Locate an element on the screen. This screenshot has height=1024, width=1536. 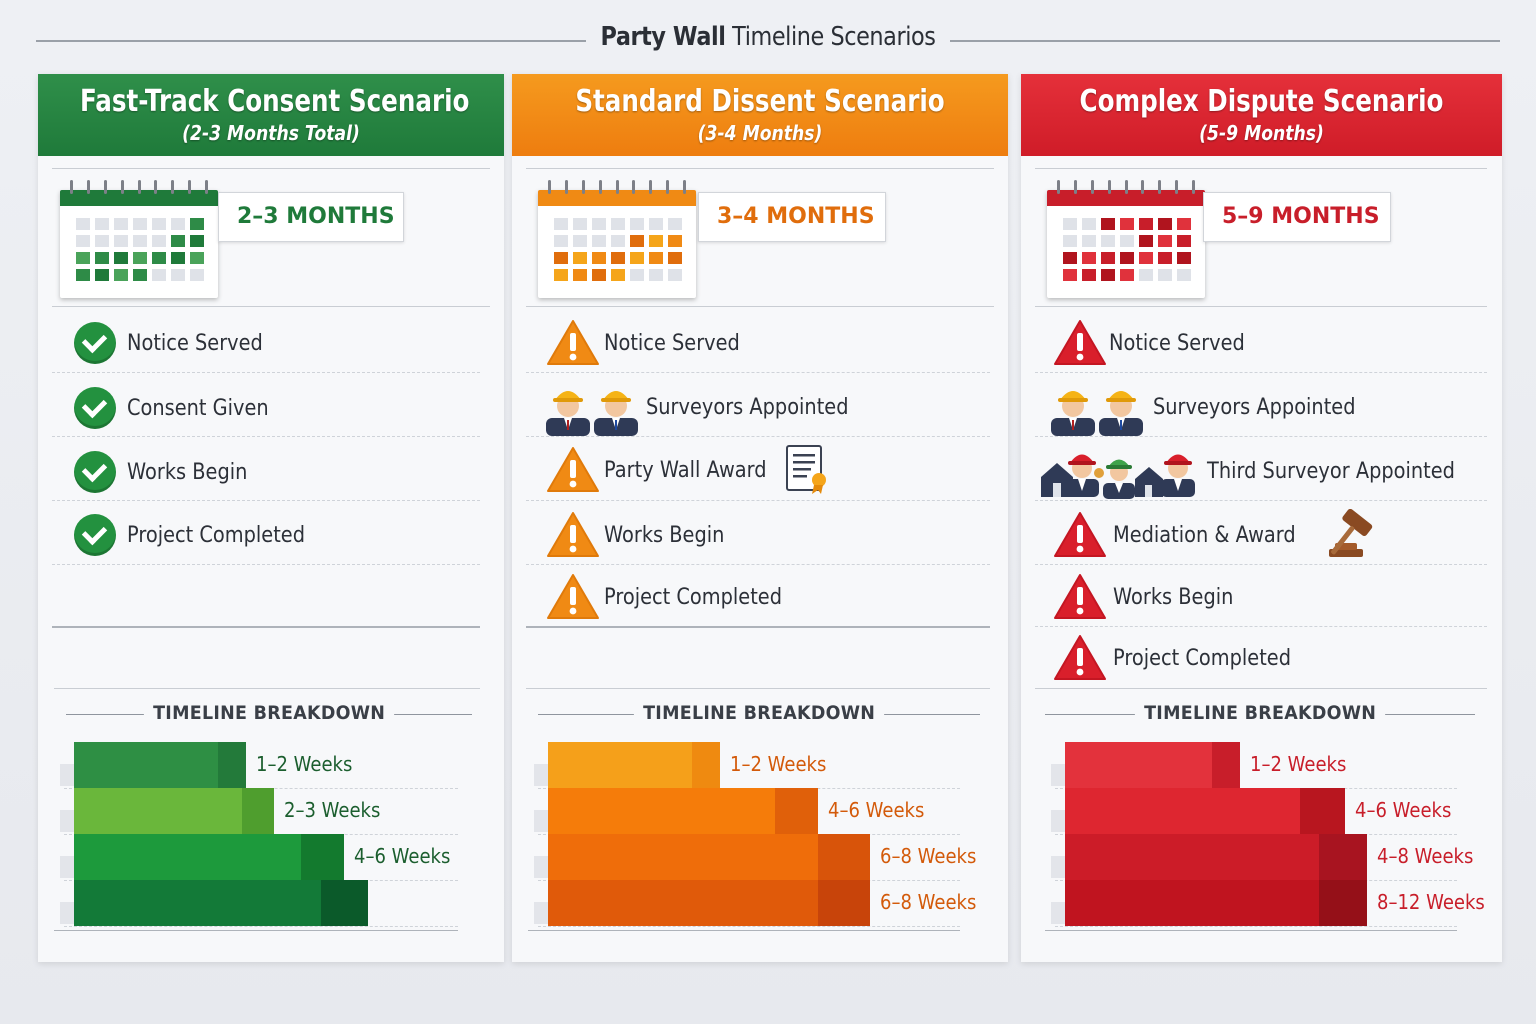
step-surveyors-appointed: Surveyors Appointed is located at coordinates (710, 407).